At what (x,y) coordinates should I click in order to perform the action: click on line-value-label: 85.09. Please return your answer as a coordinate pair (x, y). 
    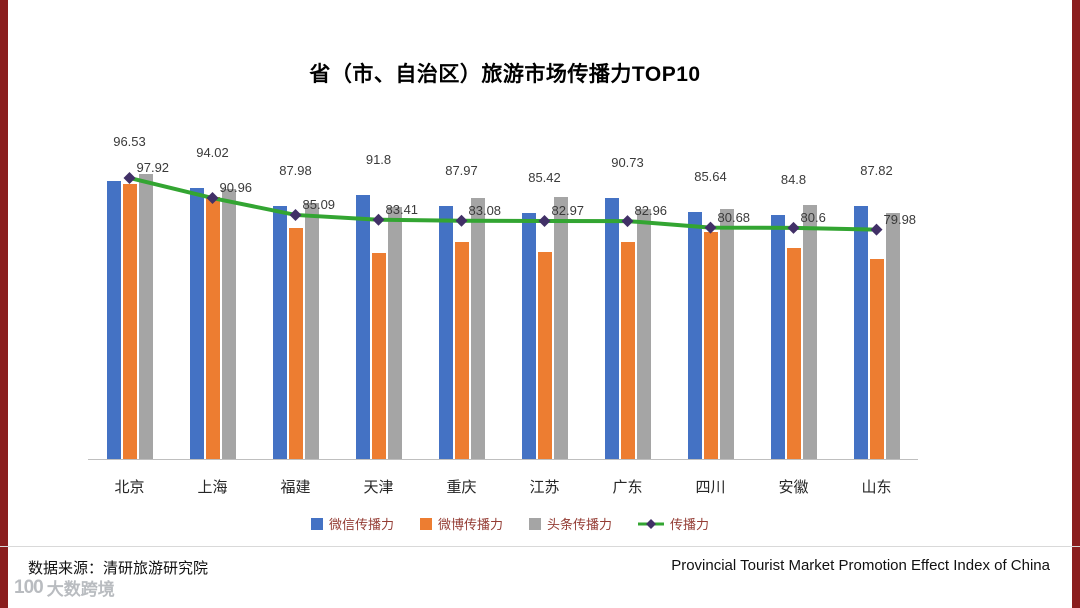
    Looking at the image, I should click on (319, 204).